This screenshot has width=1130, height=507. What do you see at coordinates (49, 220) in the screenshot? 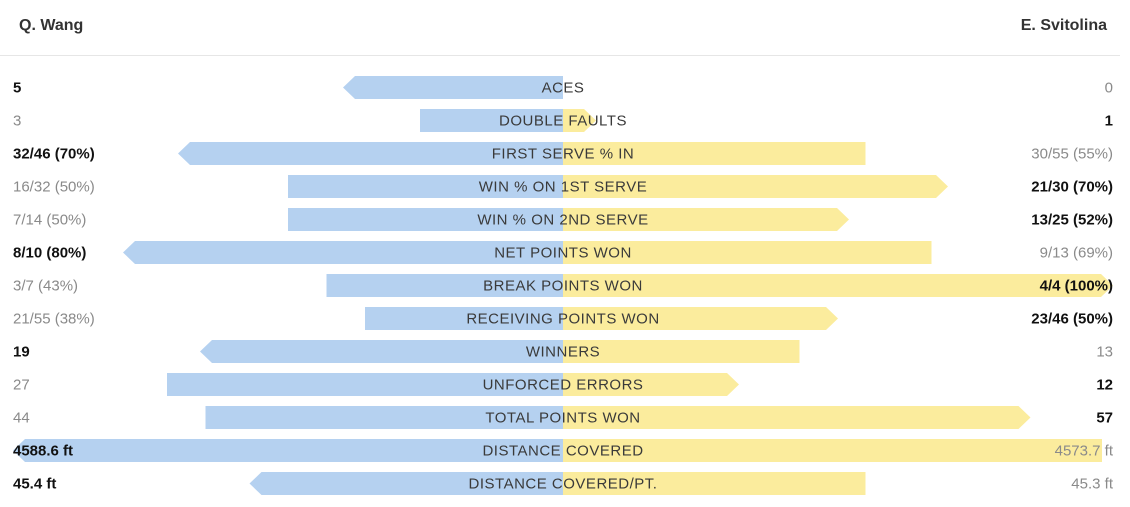
I see `value-left: 7/14 (50%)` at bounding box center [49, 220].